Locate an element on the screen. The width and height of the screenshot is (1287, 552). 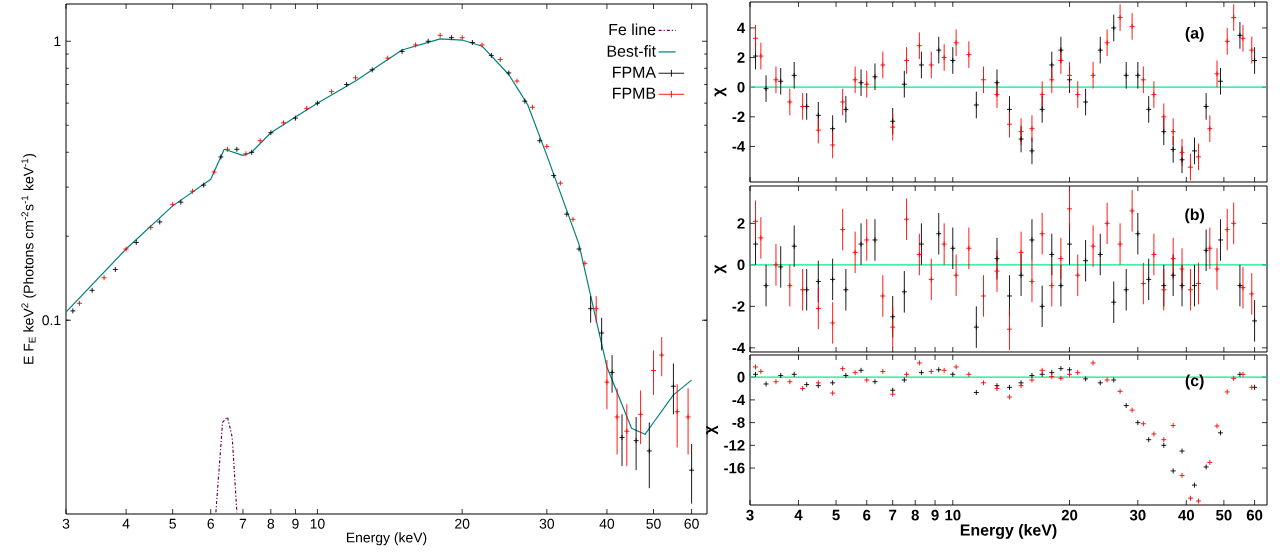
legend-label: Fe line is located at coordinates (632, 29).